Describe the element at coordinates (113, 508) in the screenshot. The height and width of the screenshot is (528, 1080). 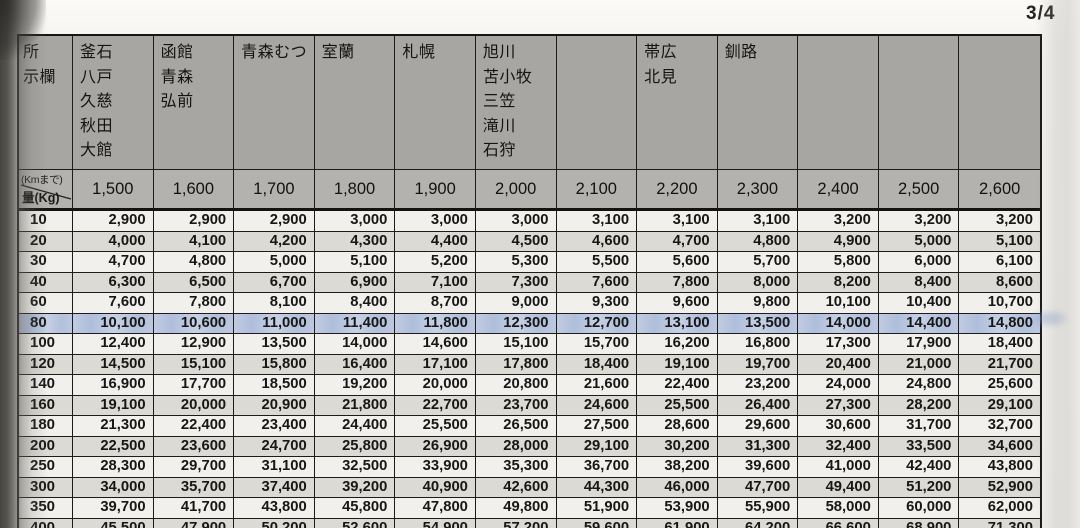
I see `fare-cell: 39,700` at that location.